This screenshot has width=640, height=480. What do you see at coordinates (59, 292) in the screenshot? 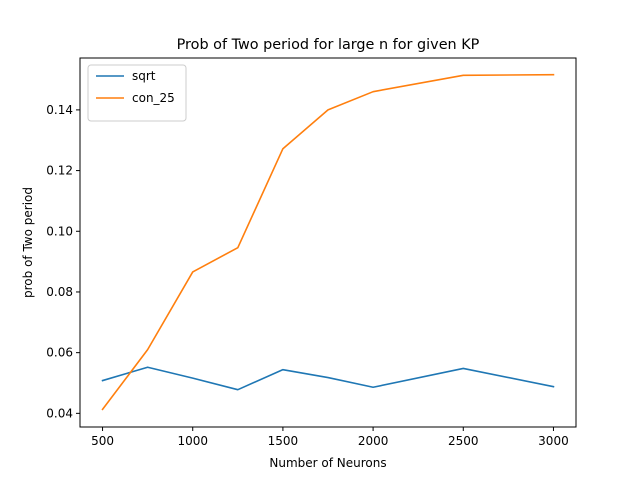
I see `y-tick-label: 0.08` at bounding box center [59, 292].